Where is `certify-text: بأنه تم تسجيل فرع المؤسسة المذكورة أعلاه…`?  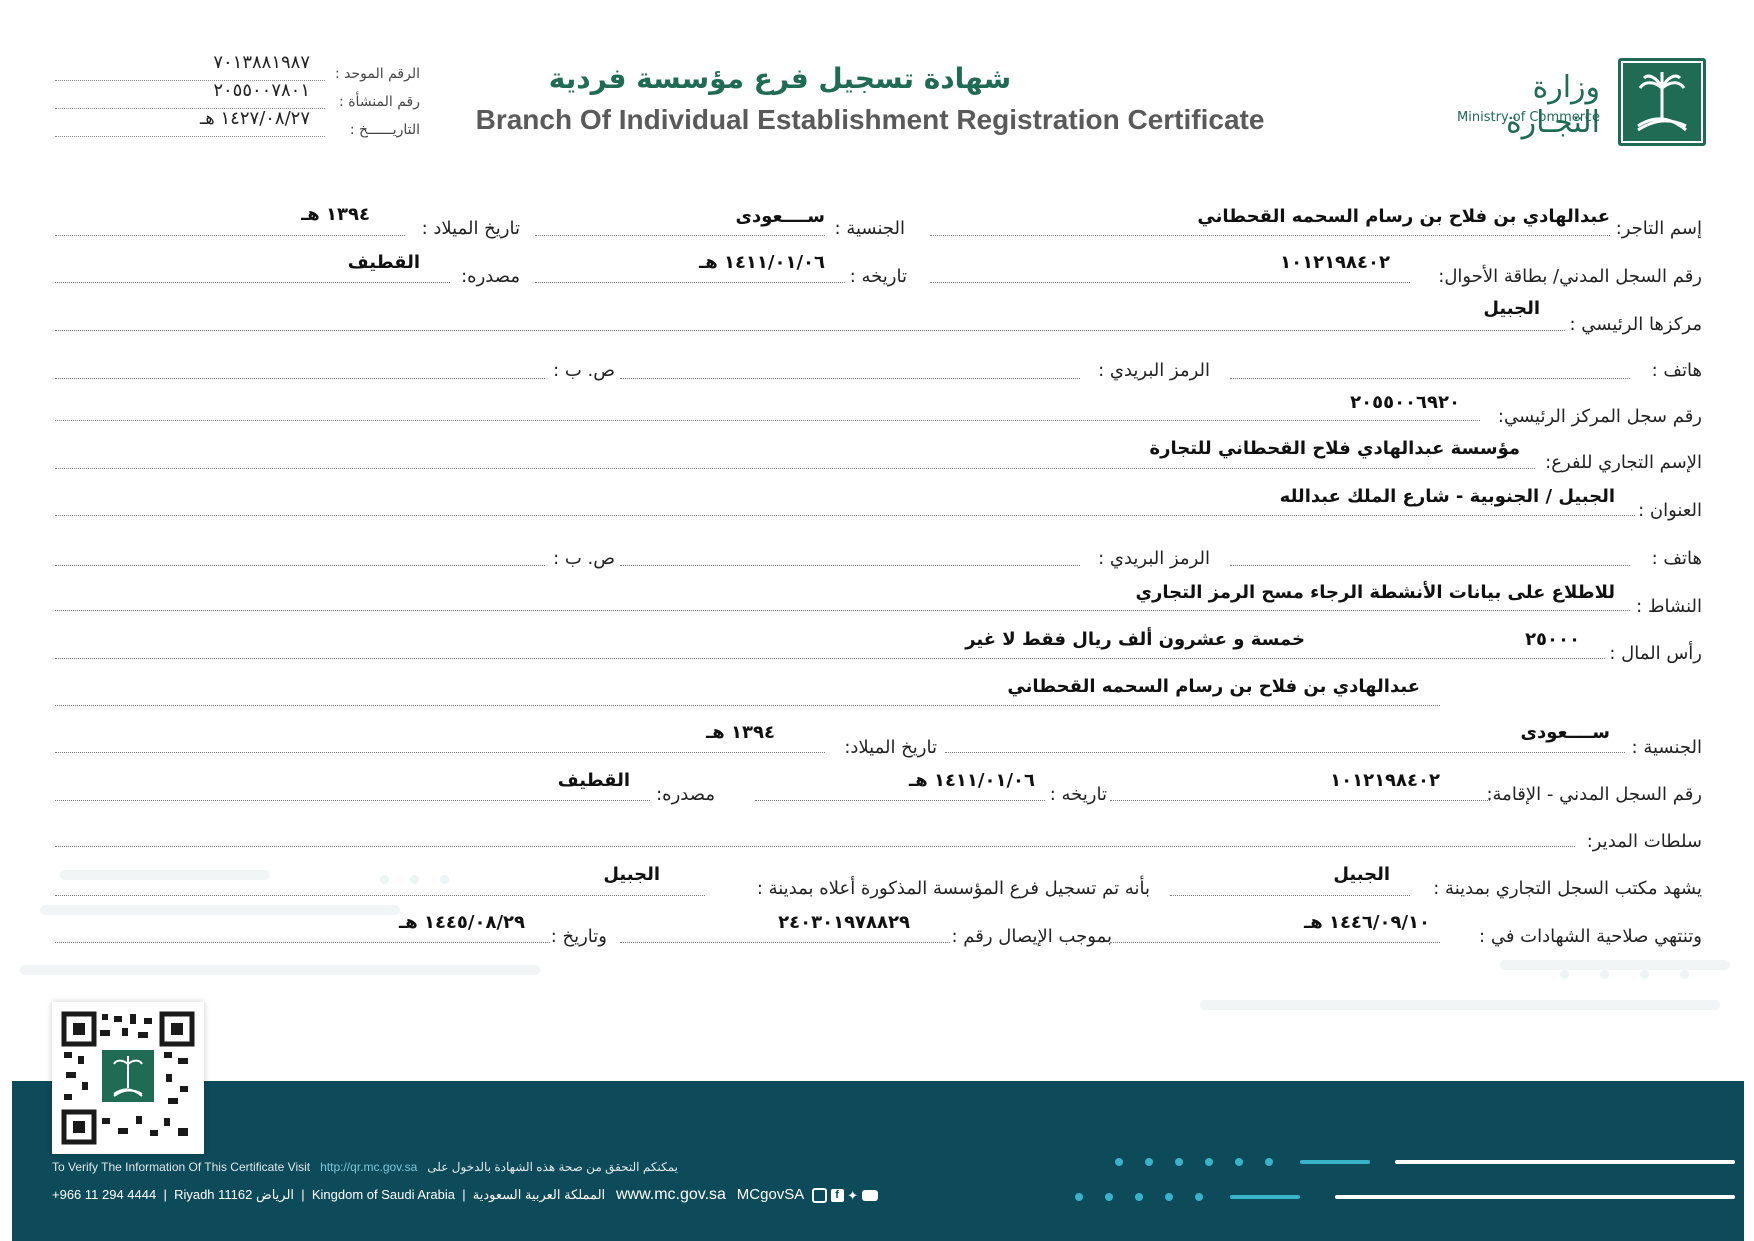 certify-text: بأنه تم تسجيل فرع المؤسسة المذكورة أعلاه… is located at coordinates (953, 888).